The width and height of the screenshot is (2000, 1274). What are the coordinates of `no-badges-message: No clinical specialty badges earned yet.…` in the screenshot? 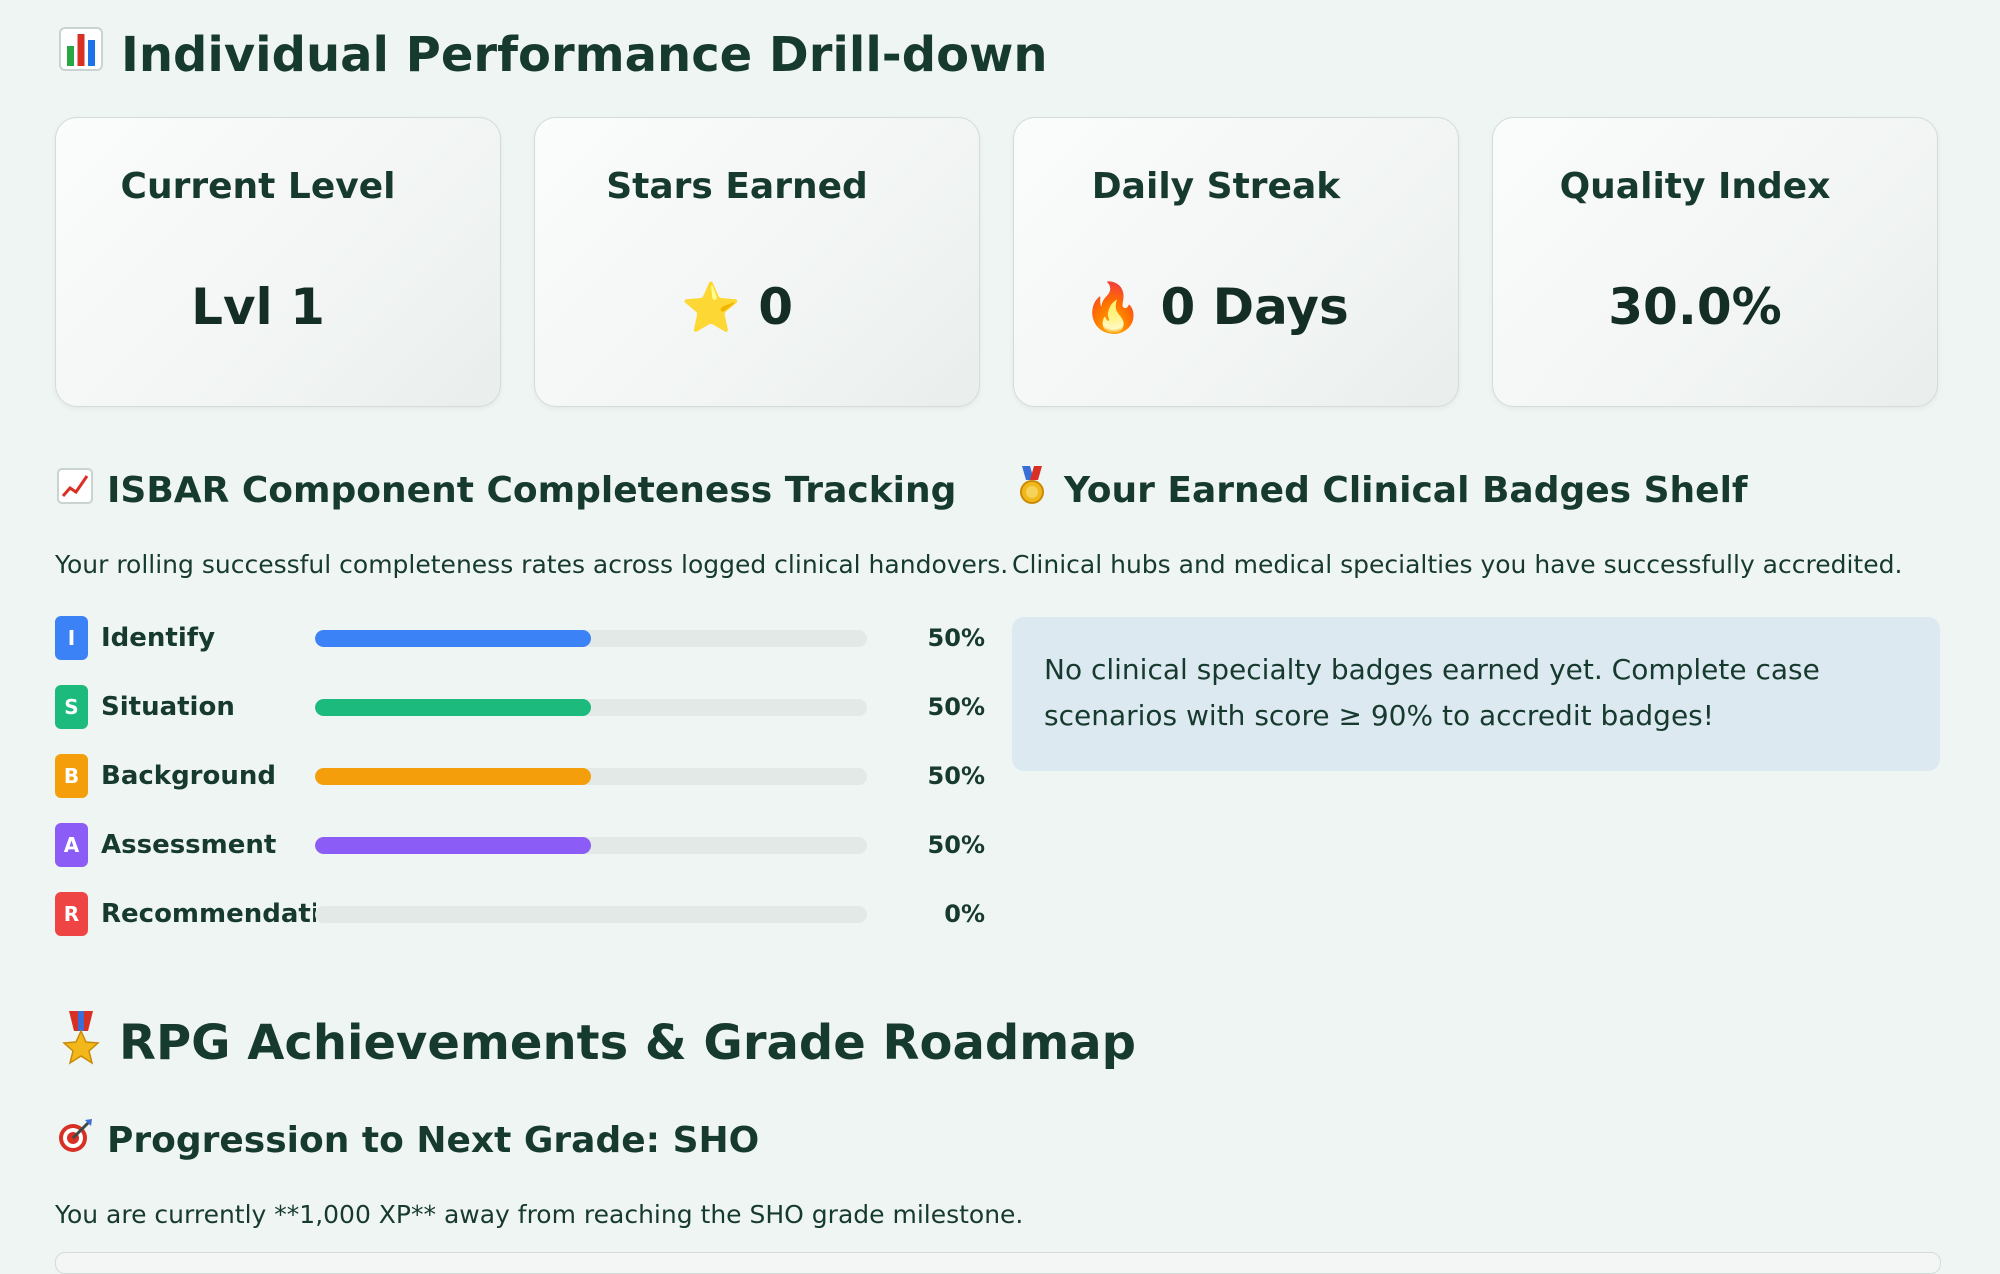 It's located at (1432, 692).